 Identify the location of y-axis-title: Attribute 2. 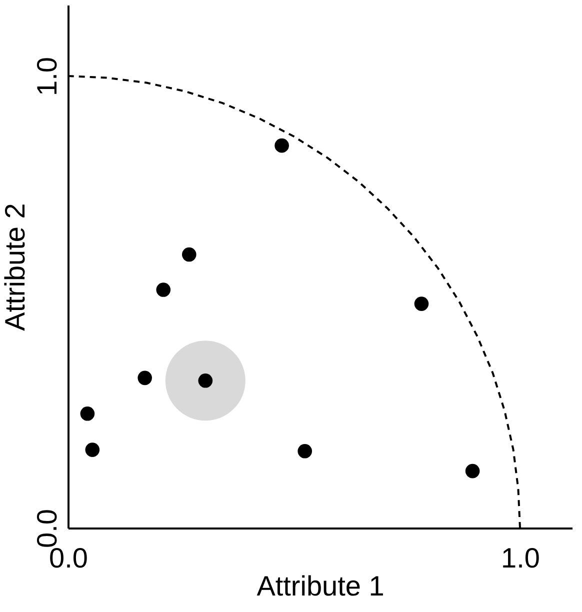
(15, 267).